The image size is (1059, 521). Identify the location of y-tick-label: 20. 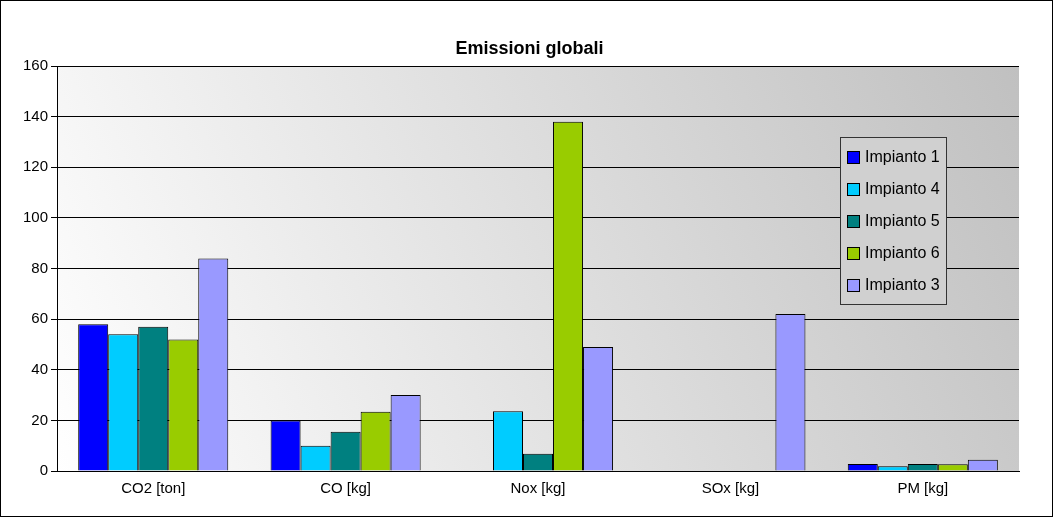
(40, 419).